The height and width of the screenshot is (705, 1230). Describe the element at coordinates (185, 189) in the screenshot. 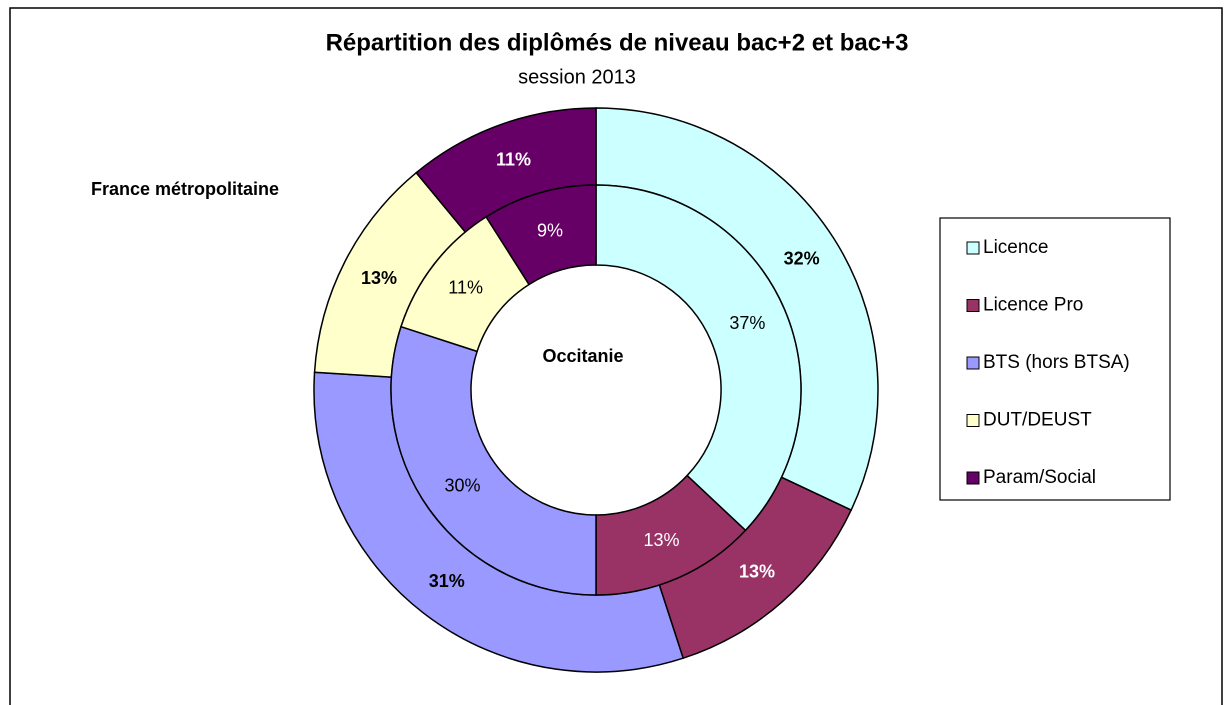

I see `outer-ring-name: France métropolitaine` at that location.